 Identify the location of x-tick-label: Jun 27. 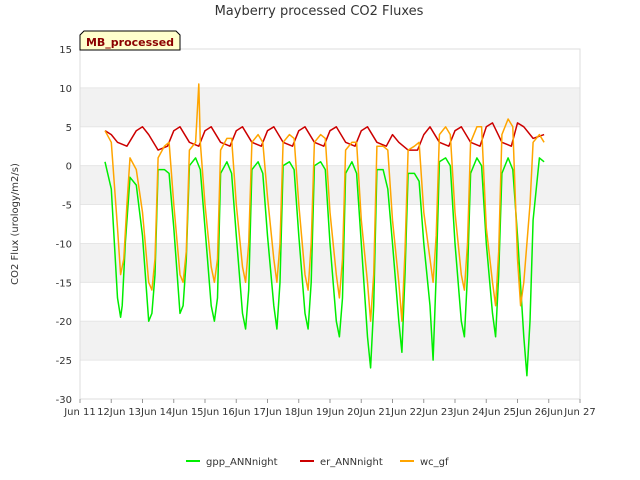
(579, 412).